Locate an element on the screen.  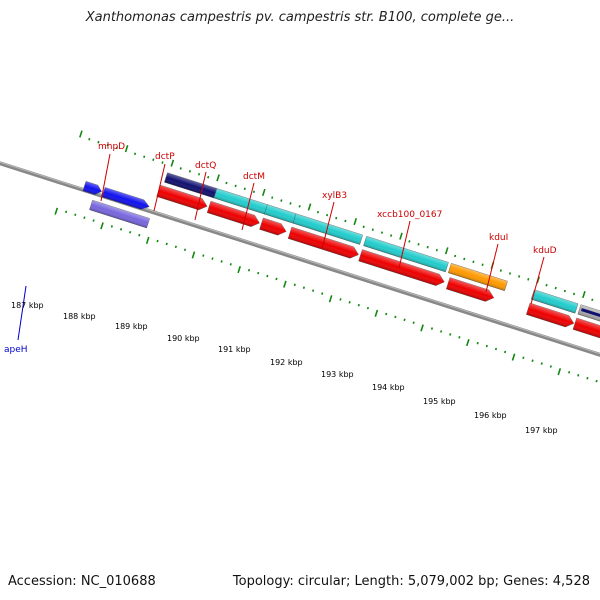
gene-dctM is located at coordinates (327, 229).